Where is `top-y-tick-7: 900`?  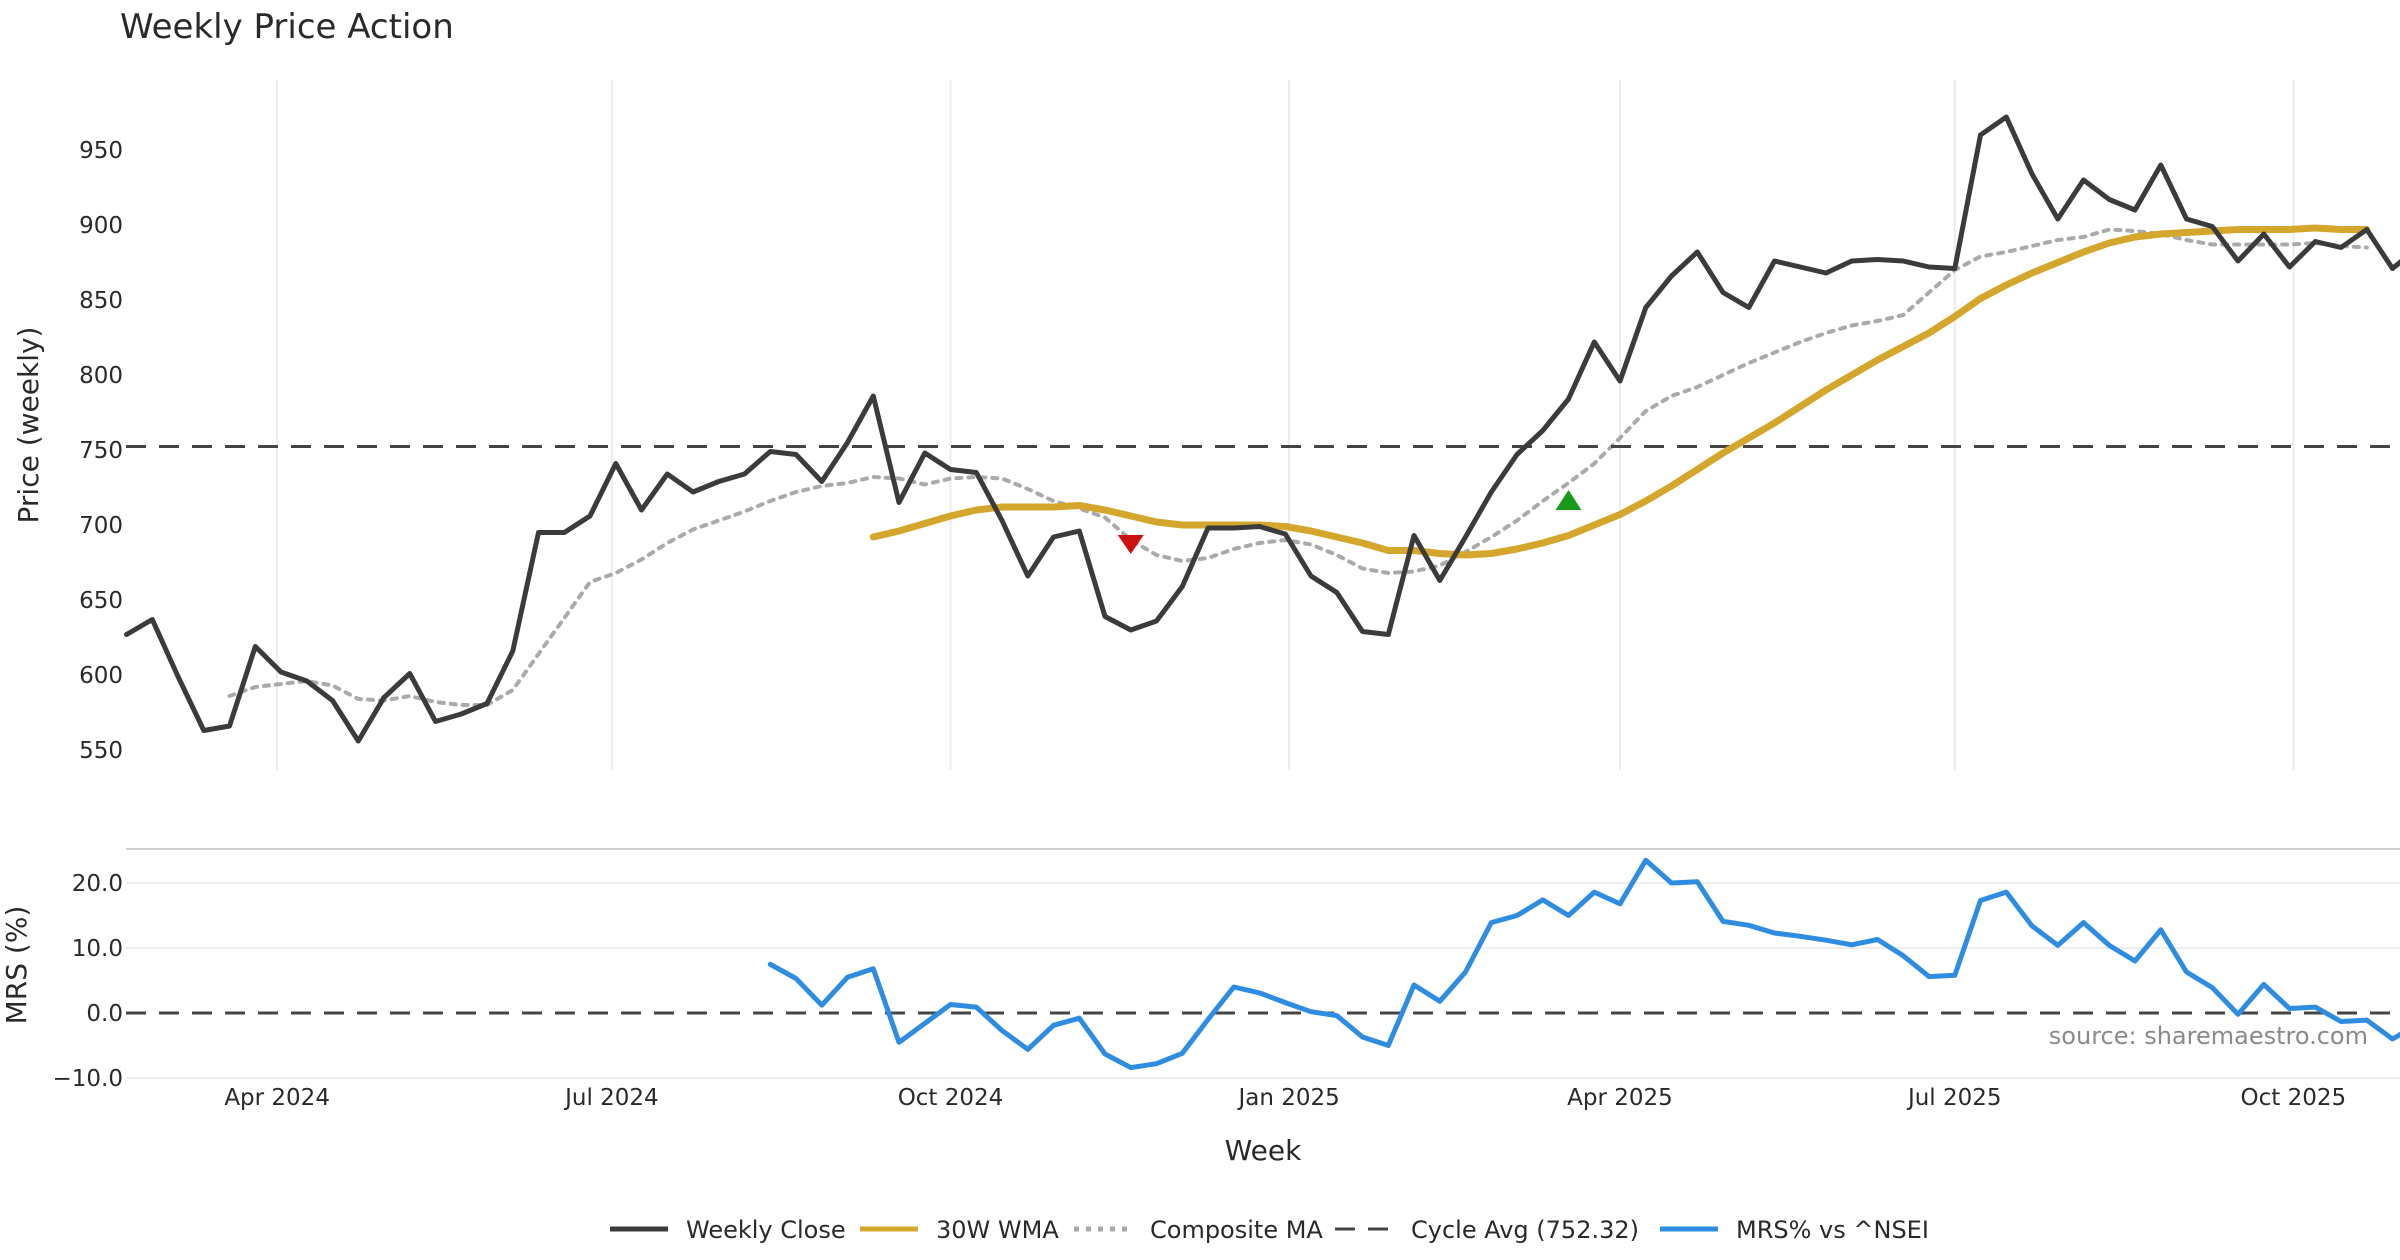
top-y-tick-7: 900 is located at coordinates (101, 226).